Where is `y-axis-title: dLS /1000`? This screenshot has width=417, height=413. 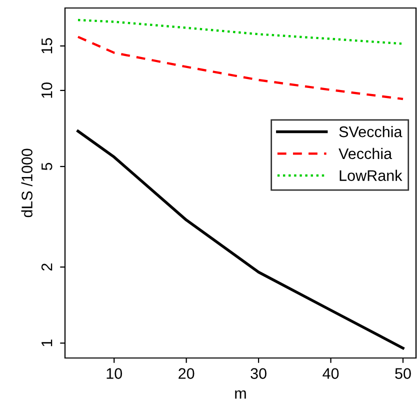
y-axis-title: dLS /1000 is located at coordinates (26, 183).